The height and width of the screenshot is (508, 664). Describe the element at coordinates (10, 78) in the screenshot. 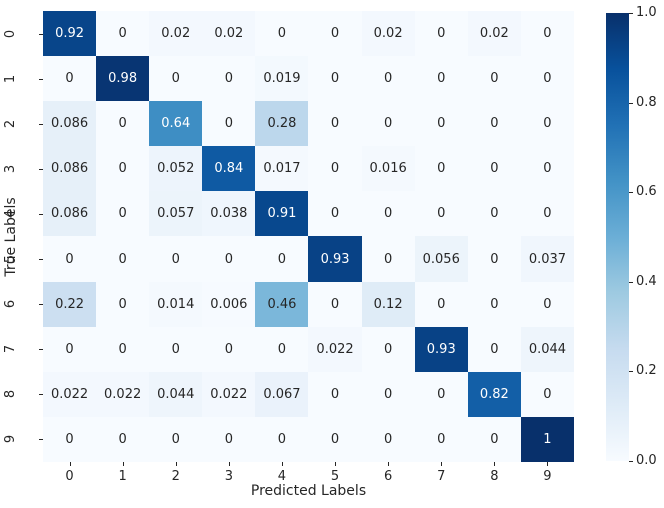

I see `y-tick-label: 1` at that location.